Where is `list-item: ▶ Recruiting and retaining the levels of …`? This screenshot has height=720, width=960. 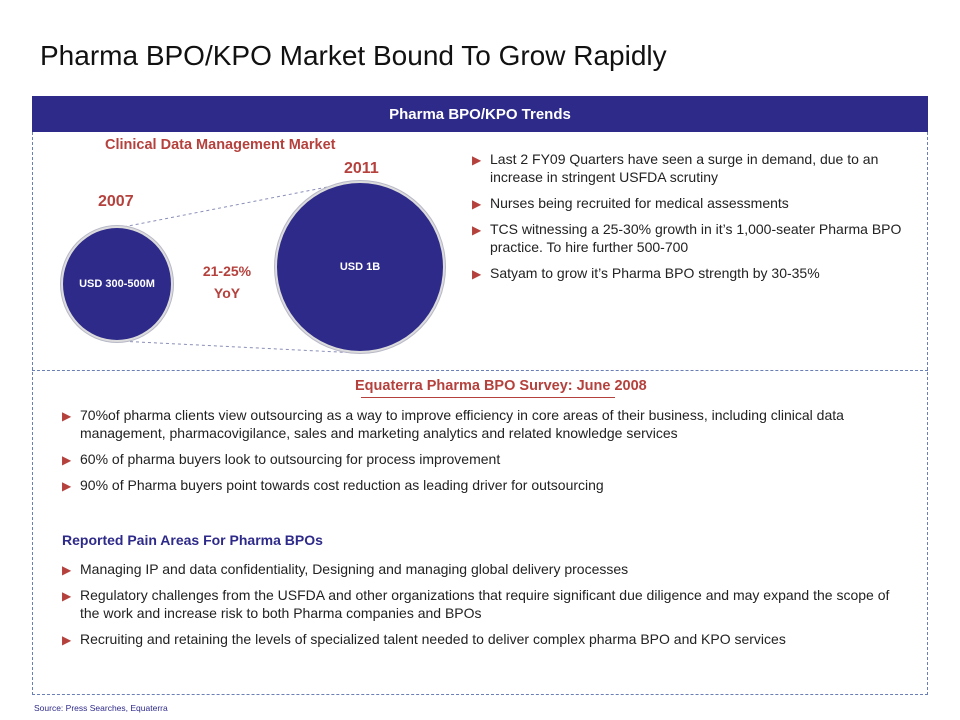
list-item: ▶ Recruiting and retaining the levels of … is located at coordinates (424, 639).